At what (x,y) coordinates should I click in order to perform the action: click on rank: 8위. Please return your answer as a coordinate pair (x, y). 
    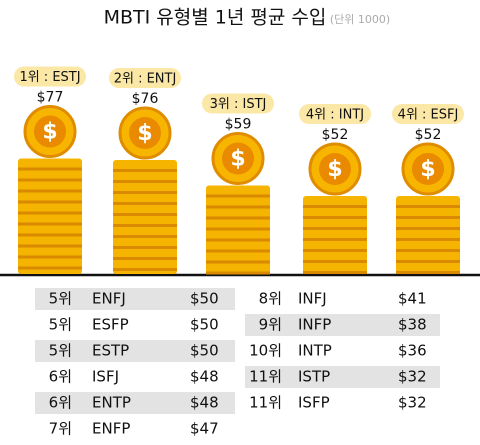
    Looking at the image, I should click on (270, 299).